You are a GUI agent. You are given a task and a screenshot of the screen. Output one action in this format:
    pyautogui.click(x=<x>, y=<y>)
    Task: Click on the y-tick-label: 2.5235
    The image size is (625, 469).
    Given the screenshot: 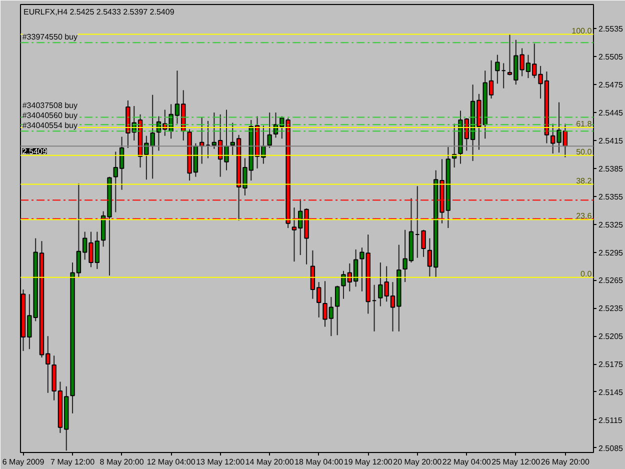 What is the action you would take?
    pyautogui.click(x=611, y=309)
    